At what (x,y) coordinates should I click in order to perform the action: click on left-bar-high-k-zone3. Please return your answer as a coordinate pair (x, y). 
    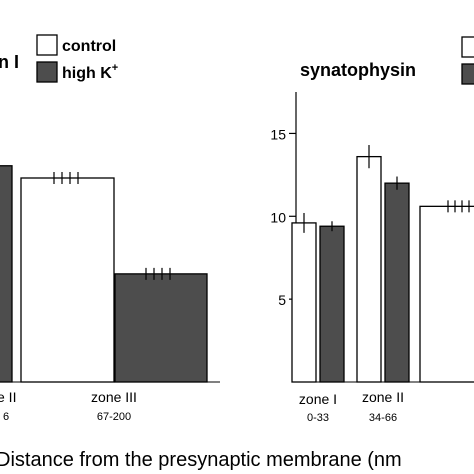
    Looking at the image, I should click on (161, 328).